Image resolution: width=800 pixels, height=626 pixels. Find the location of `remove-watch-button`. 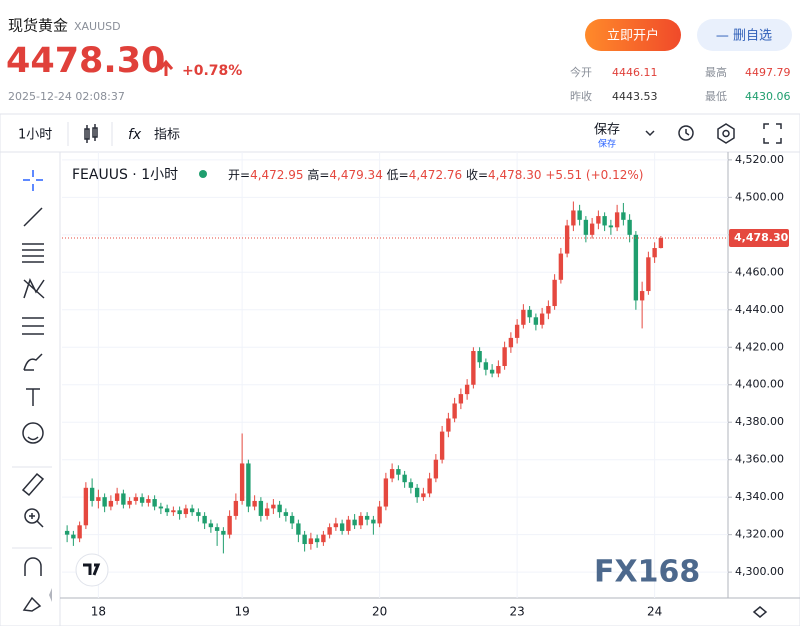

remove-watch-button is located at coordinates (744, 35).